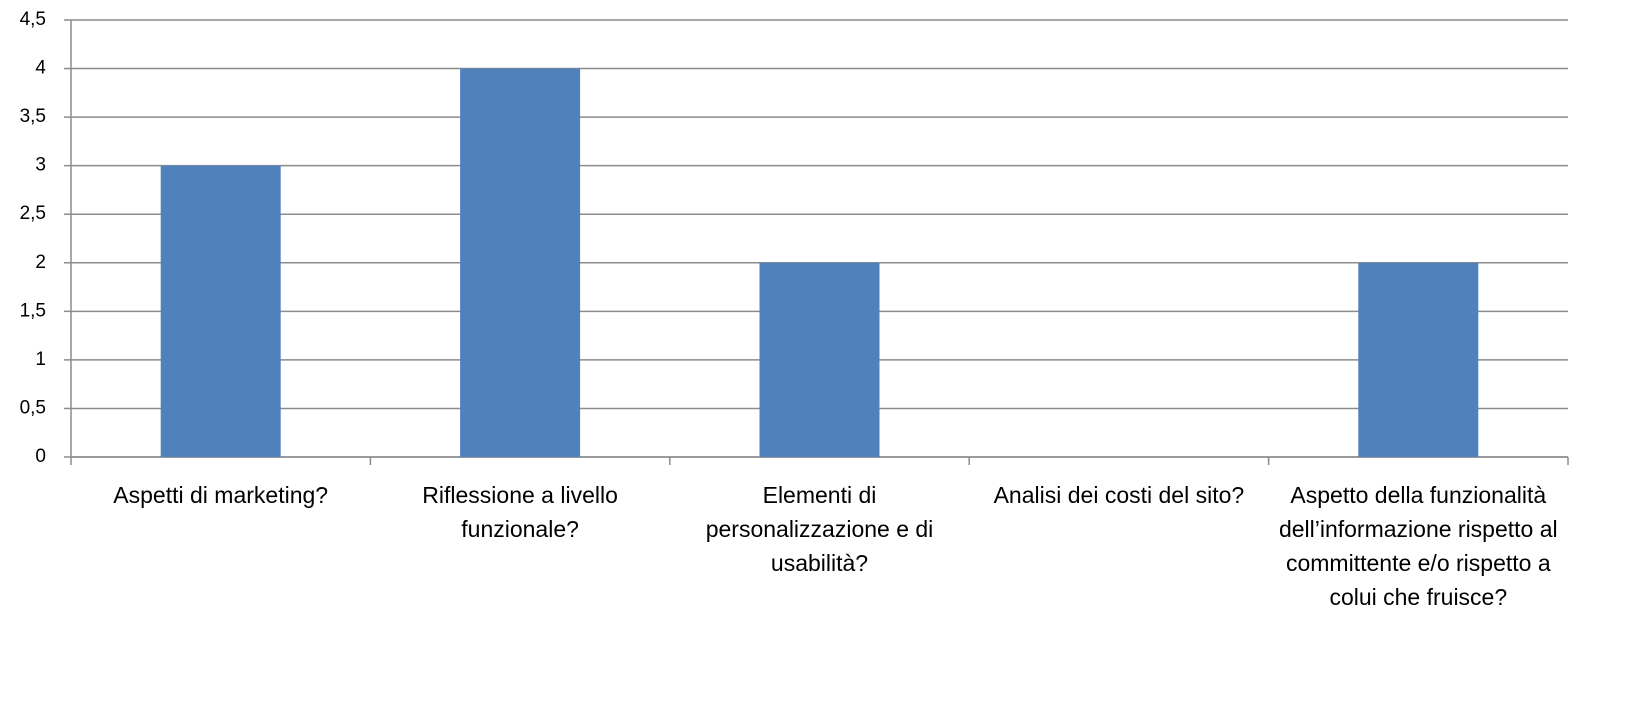 This screenshot has height=728, width=1648. Describe the element at coordinates (33, 407) in the screenshot. I see `y-tick-label: 0,5` at that location.